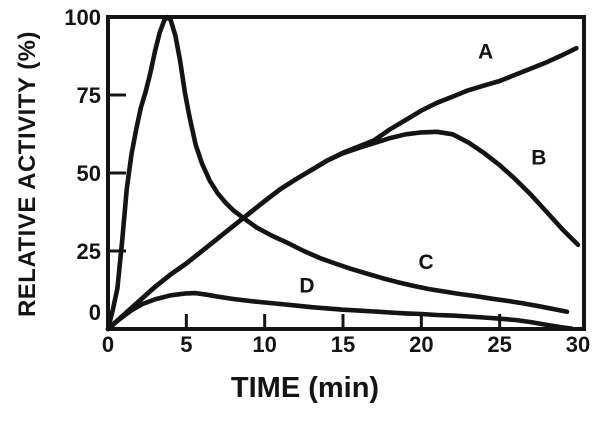 Image resolution: width=611 pixels, height=424 pixels. I want to click on x-tick-label: 20, so click(421, 344).